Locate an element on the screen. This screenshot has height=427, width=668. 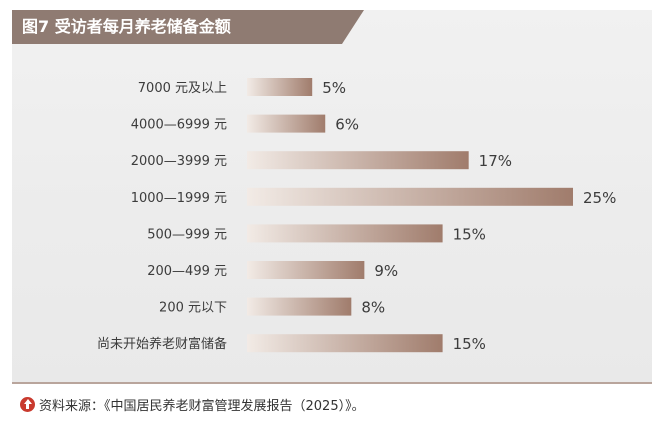
source-divider is located at coordinates (332, 383).